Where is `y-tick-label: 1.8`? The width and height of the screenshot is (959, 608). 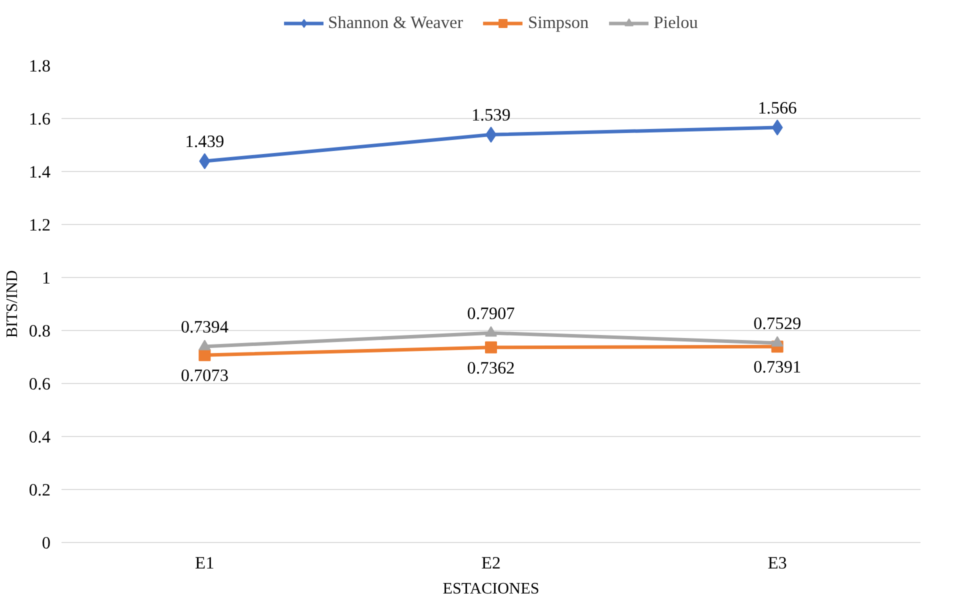 y-tick-label: 1.8 is located at coordinates (39, 66).